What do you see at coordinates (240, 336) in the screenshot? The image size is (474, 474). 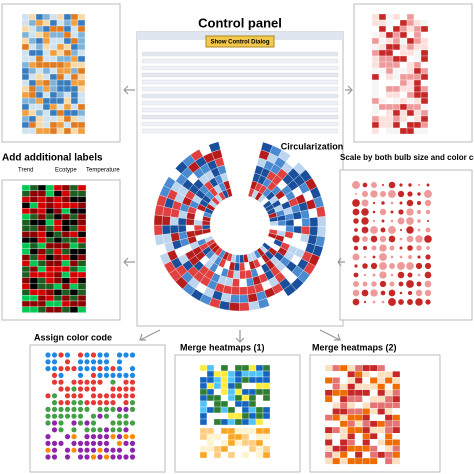 I see `arrow` at bounding box center [240, 336].